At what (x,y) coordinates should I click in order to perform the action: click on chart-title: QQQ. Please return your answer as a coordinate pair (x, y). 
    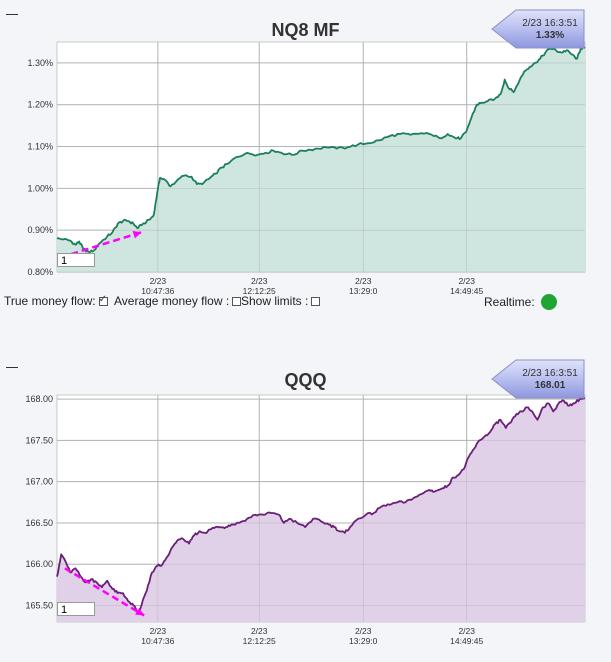
    Looking at the image, I should click on (305, 380).